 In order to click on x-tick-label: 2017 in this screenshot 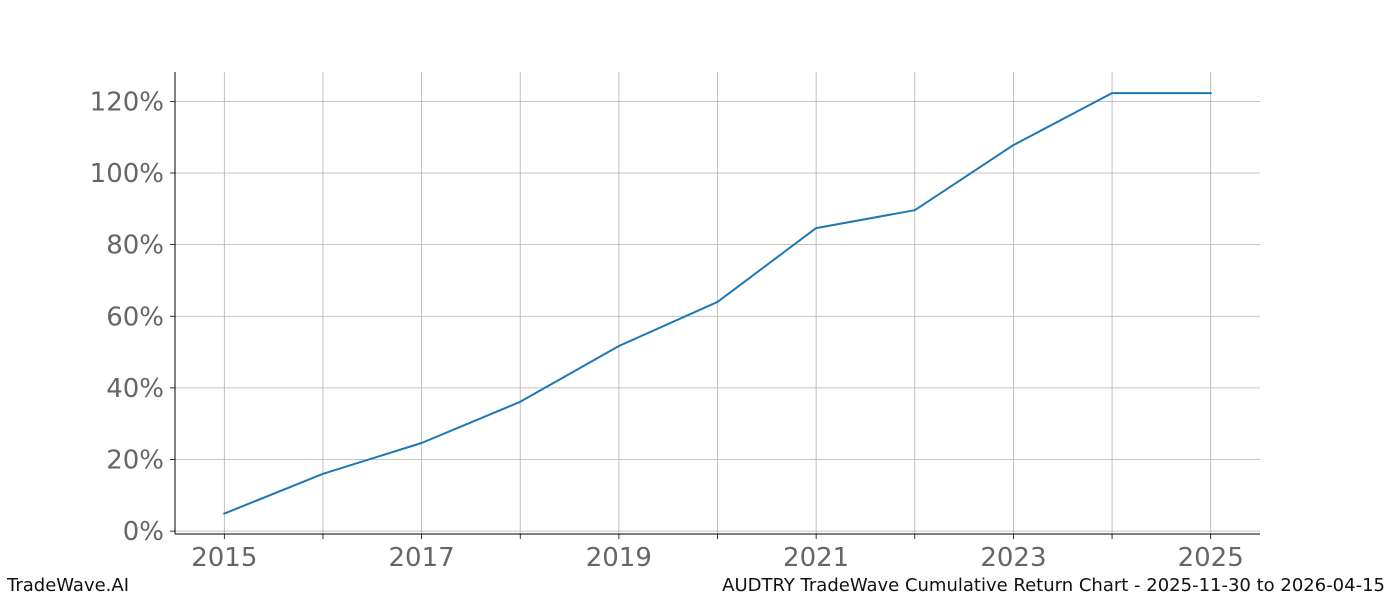, I will do `click(422, 558)`.